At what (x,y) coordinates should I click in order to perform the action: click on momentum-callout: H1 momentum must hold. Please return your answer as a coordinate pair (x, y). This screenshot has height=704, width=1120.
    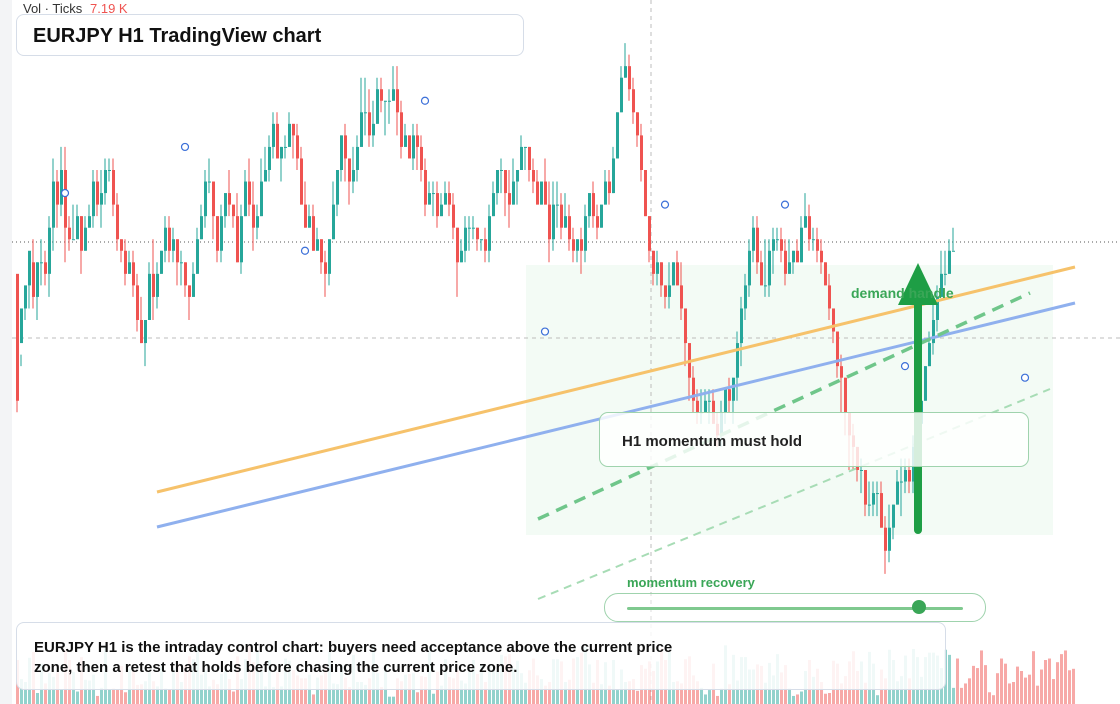
    Looking at the image, I should click on (814, 439).